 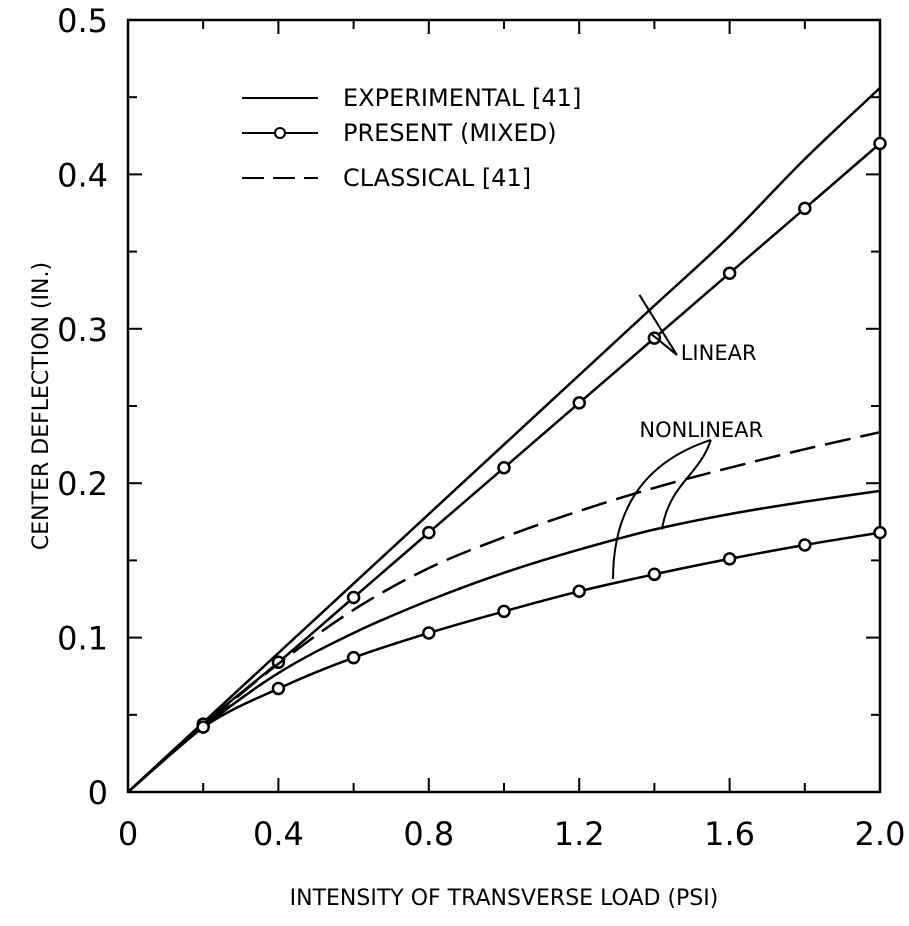 I want to click on legend-label-present: PRESENT (MIXED), so click(x=450, y=133).